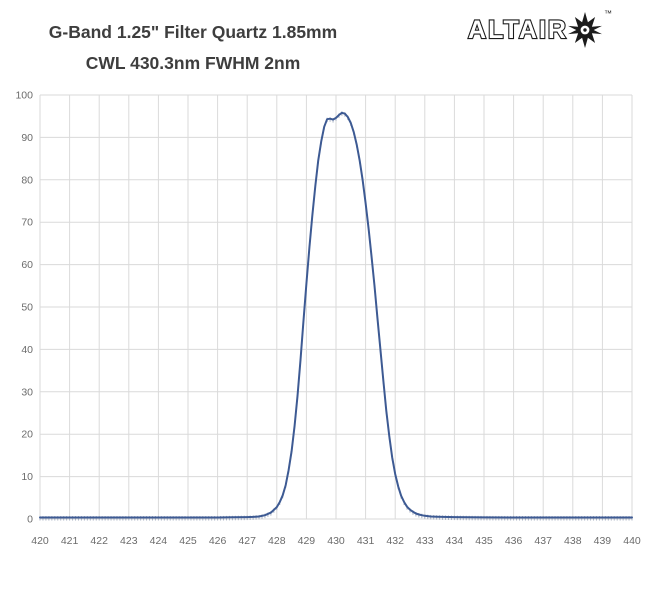  I want to click on x-tick-label: 434, so click(455, 541).